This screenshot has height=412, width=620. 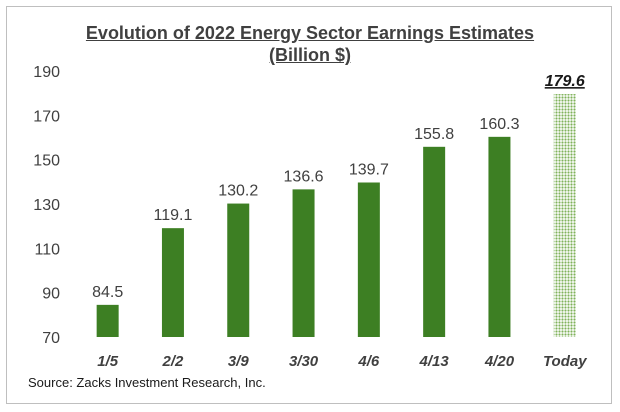 I want to click on y-tick-label: 130, so click(x=46, y=205).